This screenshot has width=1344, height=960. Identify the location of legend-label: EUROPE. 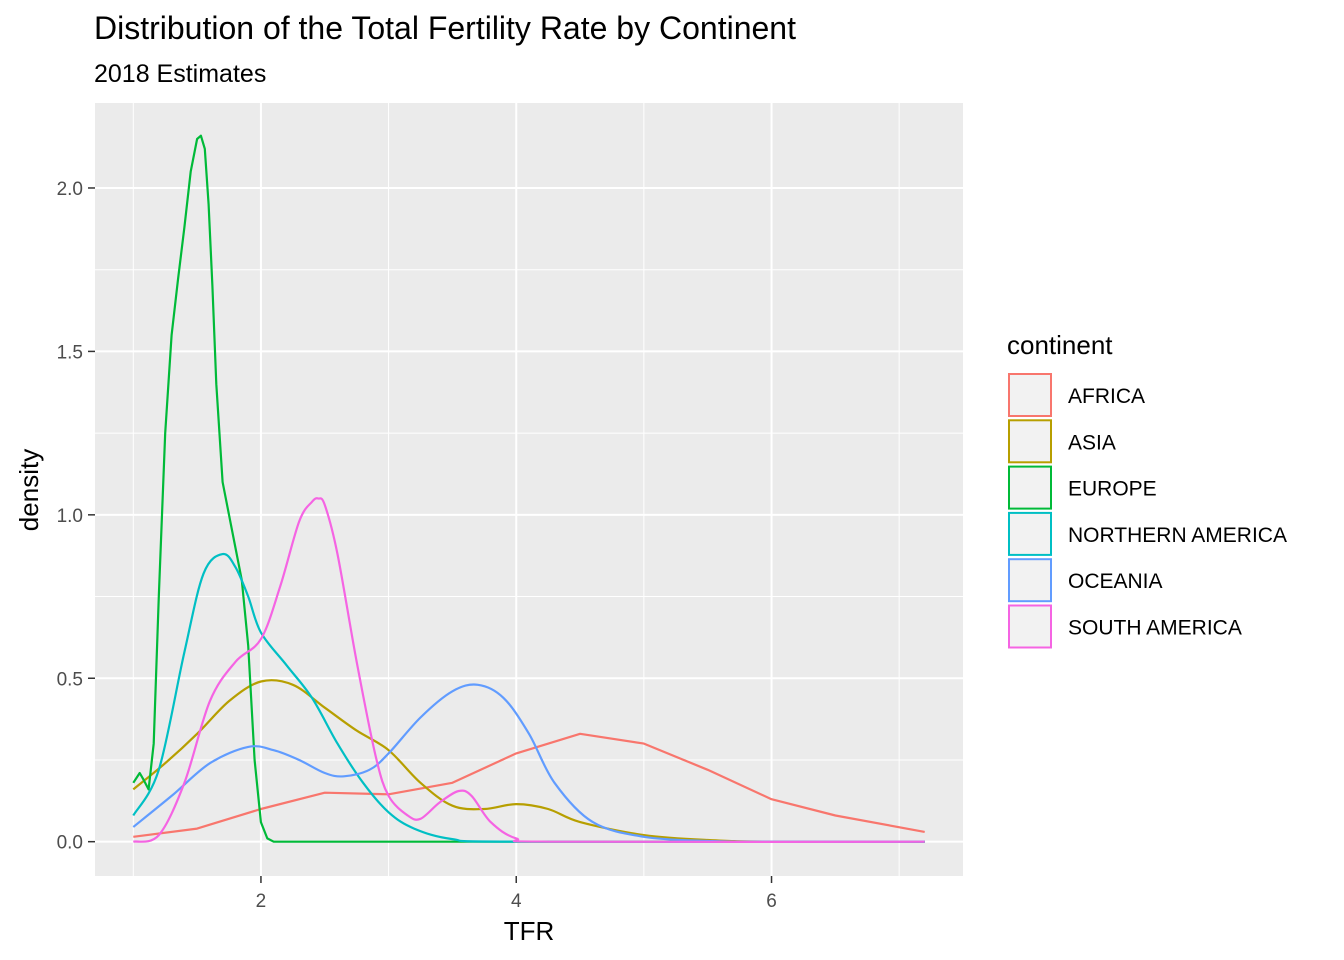
(1112, 489).